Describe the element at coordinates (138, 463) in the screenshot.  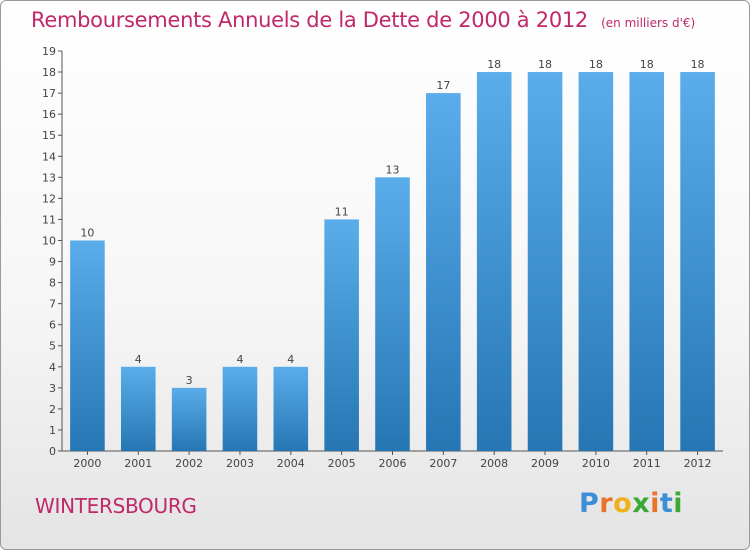
I see `x-tick-label: 2001` at that location.